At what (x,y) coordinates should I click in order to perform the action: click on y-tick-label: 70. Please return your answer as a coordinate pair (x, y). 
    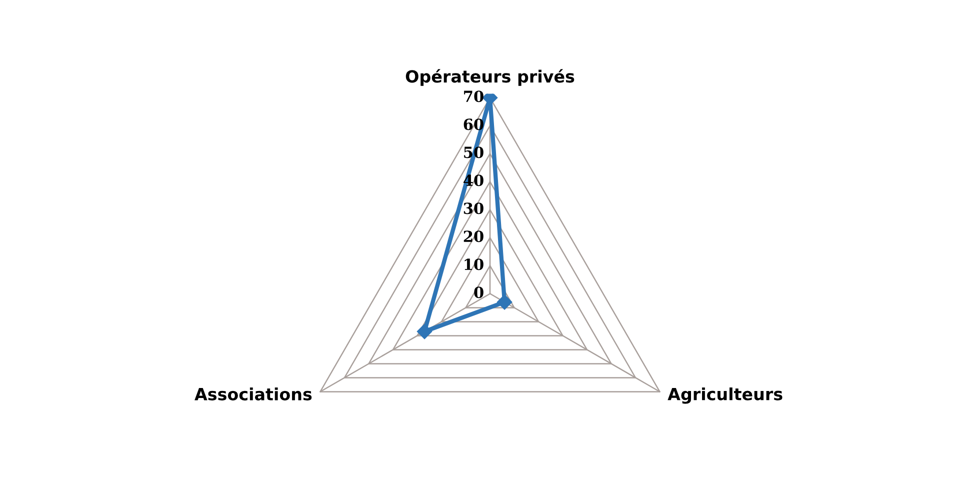
    Looking at the image, I should click on (474, 96).